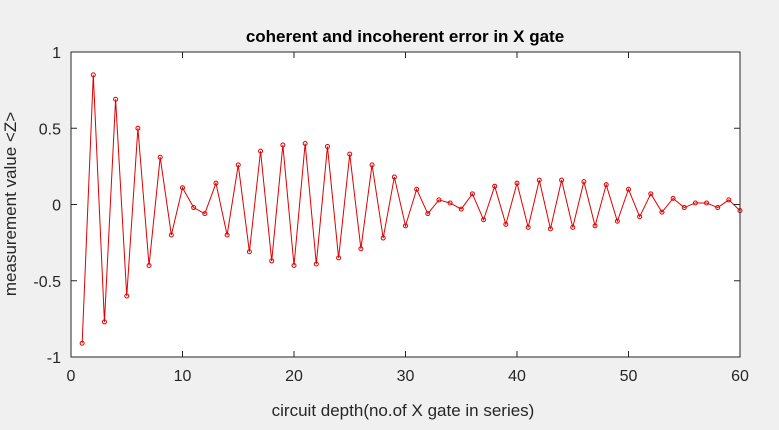 This screenshot has width=779, height=430. Describe the element at coordinates (56, 206) in the screenshot. I see `y-tick-label: 0` at that location.